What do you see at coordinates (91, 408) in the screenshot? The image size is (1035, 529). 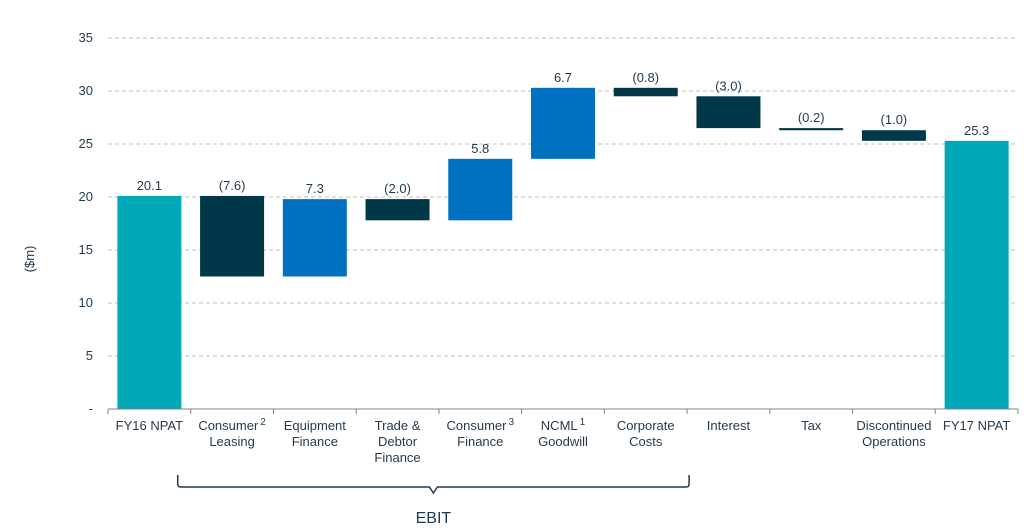 I see `y-tick-label: -` at bounding box center [91, 408].